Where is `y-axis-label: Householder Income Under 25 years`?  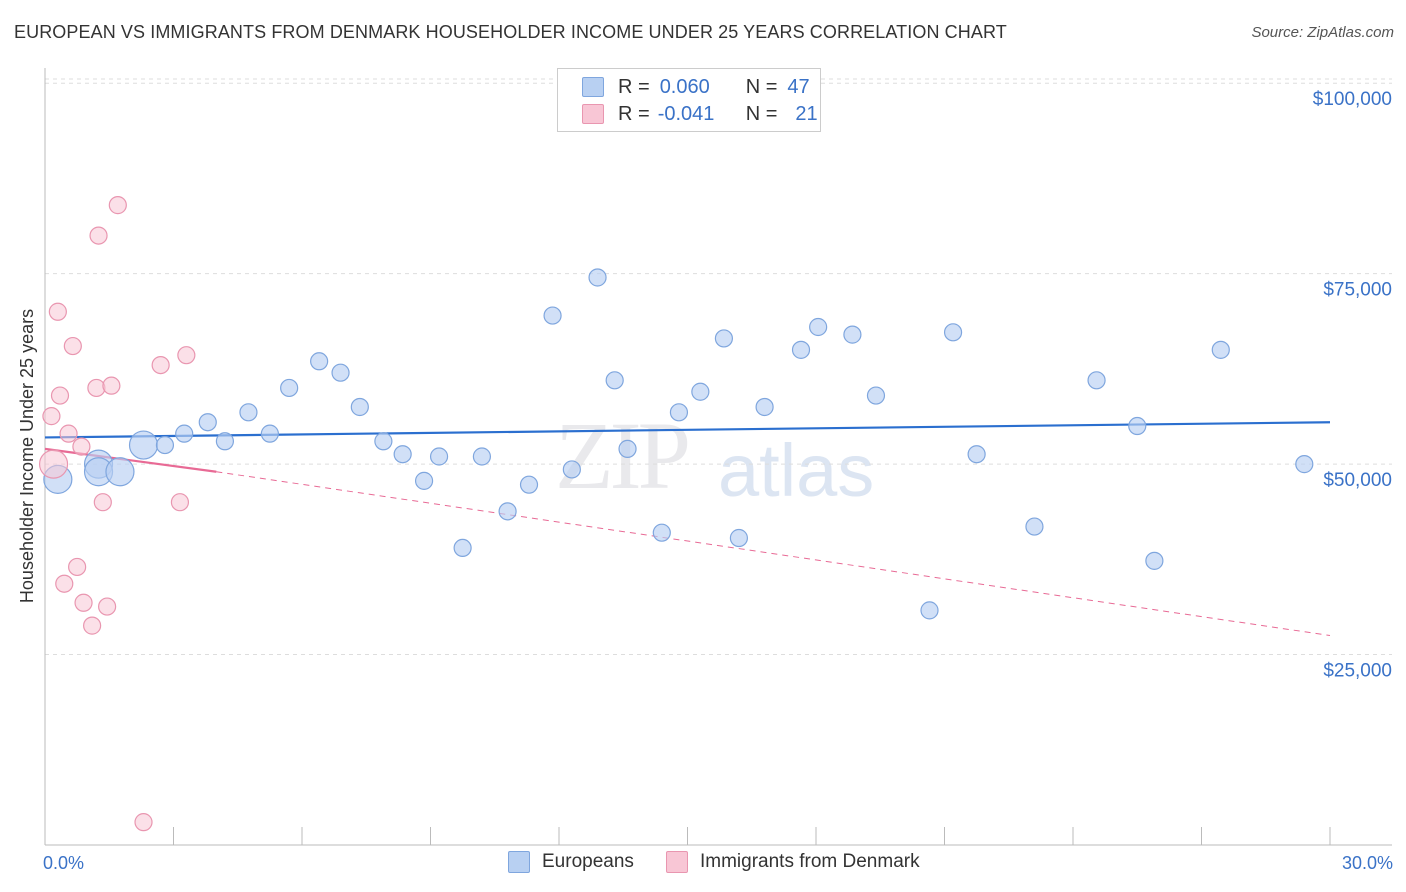 y-axis-label: Householder Income Under 25 years is located at coordinates (27, 456).